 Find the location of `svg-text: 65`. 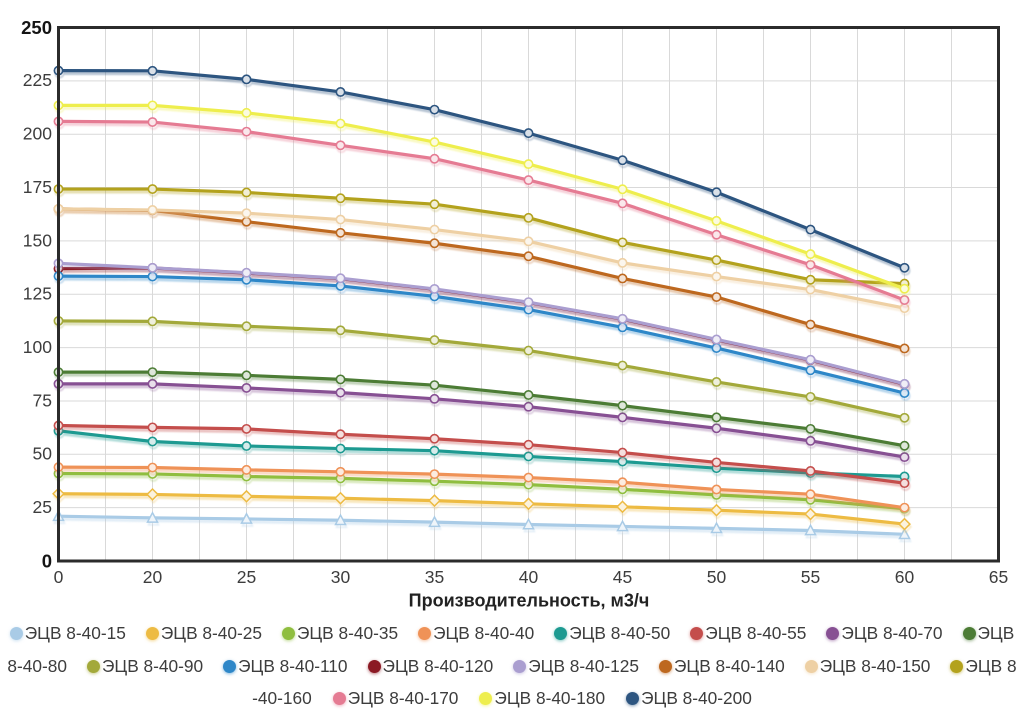

svg-text: 65 is located at coordinates (998, 577).